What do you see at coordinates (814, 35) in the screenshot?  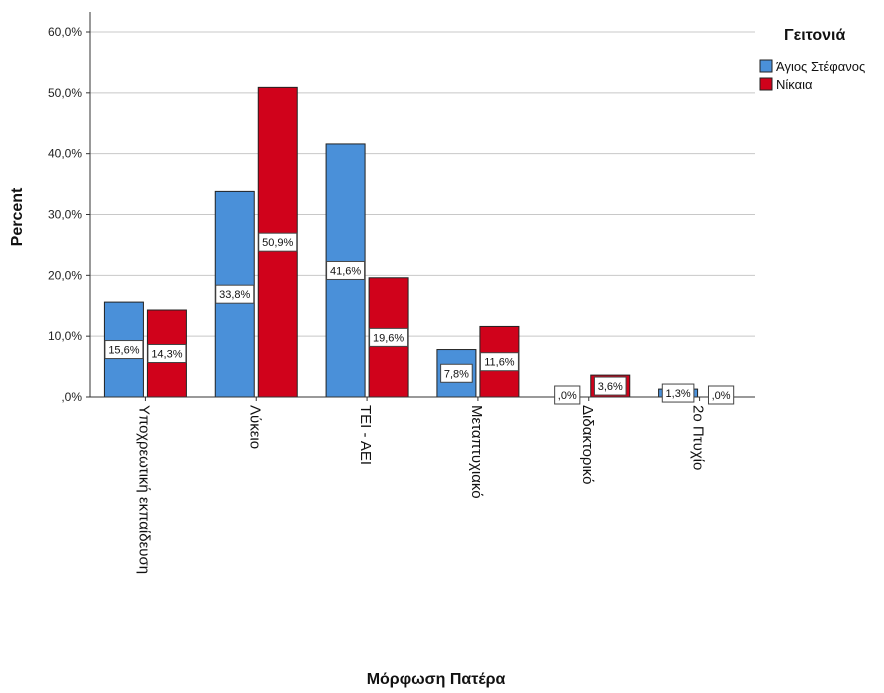 I see `legend-title: Γειτονιά` at bounding box center [814, 35].